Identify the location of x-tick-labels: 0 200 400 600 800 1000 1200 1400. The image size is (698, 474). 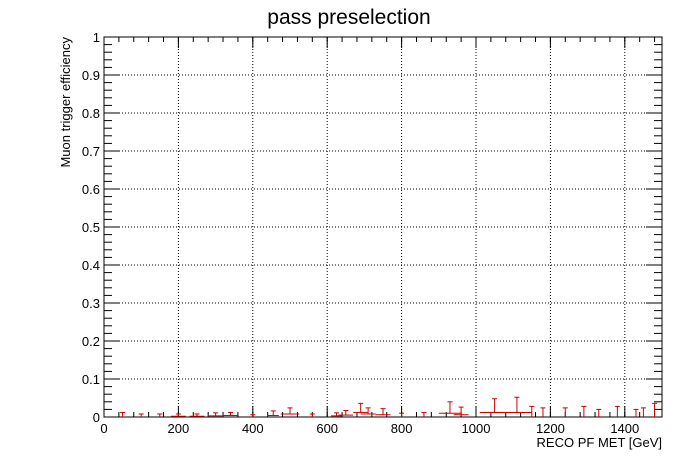
(369, 428).